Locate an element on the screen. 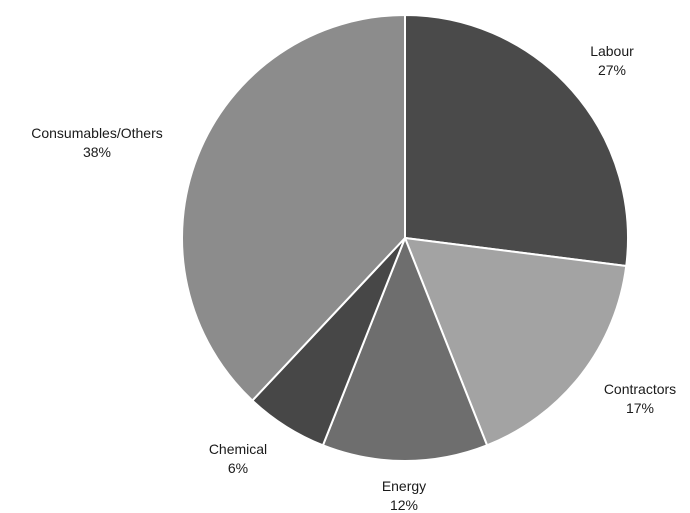 This screenshot has height=513, width=690. pie-label-name: Energy is located at coordinates (404, 486).